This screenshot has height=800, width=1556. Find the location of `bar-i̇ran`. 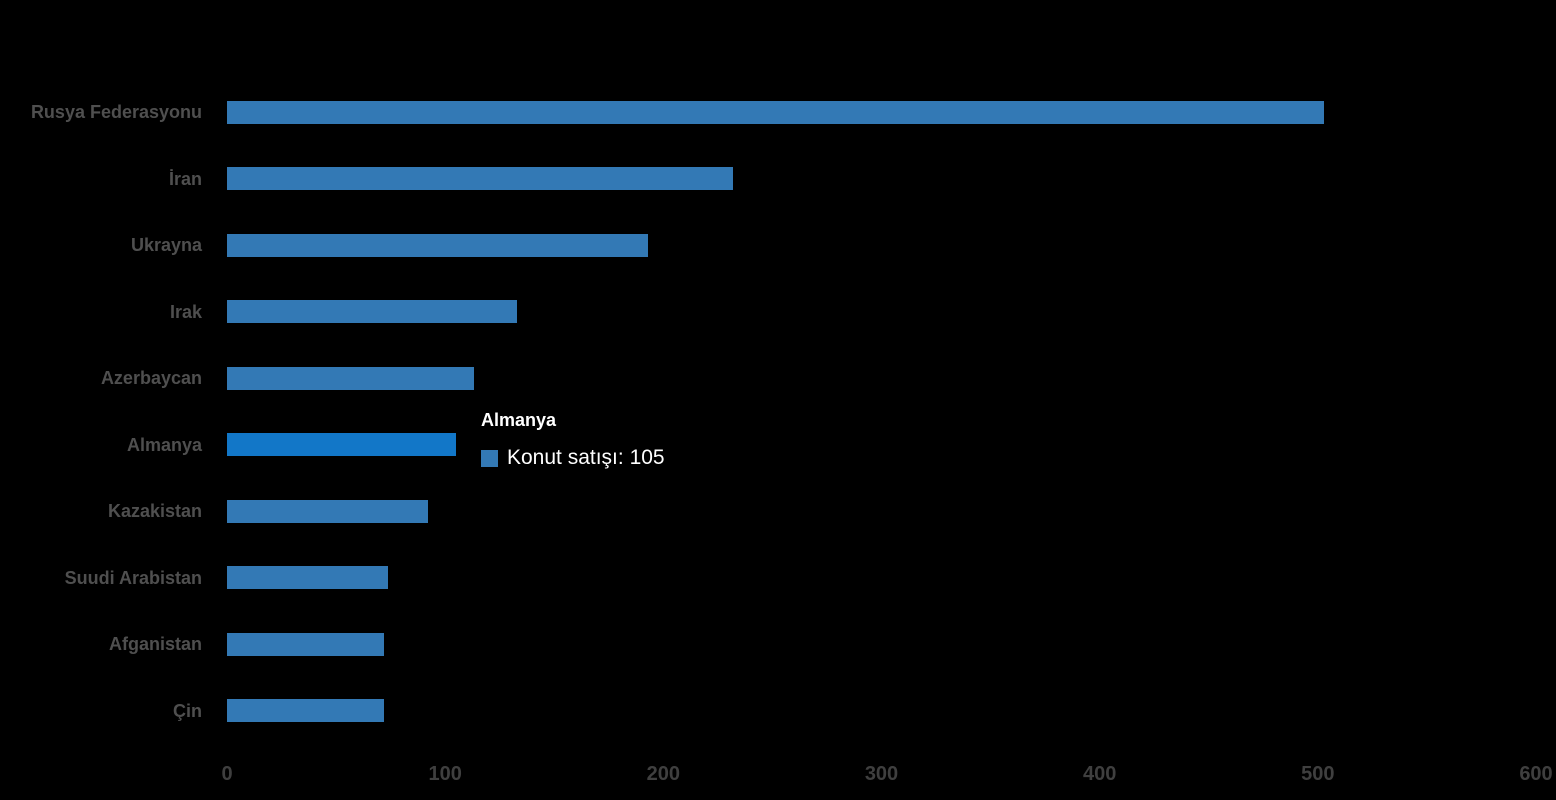

bar-i̇ran is located at coordinates (480, 178).